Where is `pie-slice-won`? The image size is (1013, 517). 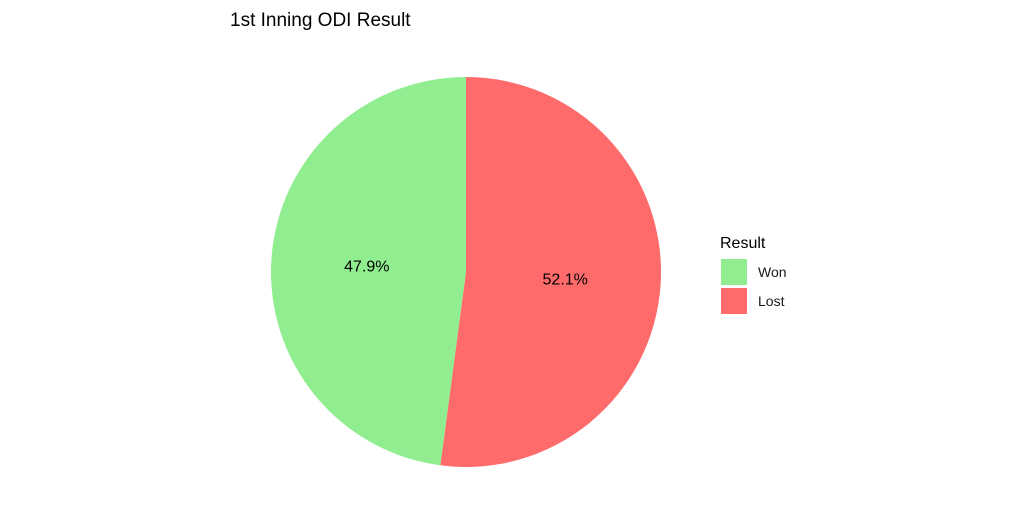
pie-slice-won is located at coordinates (368, 271).